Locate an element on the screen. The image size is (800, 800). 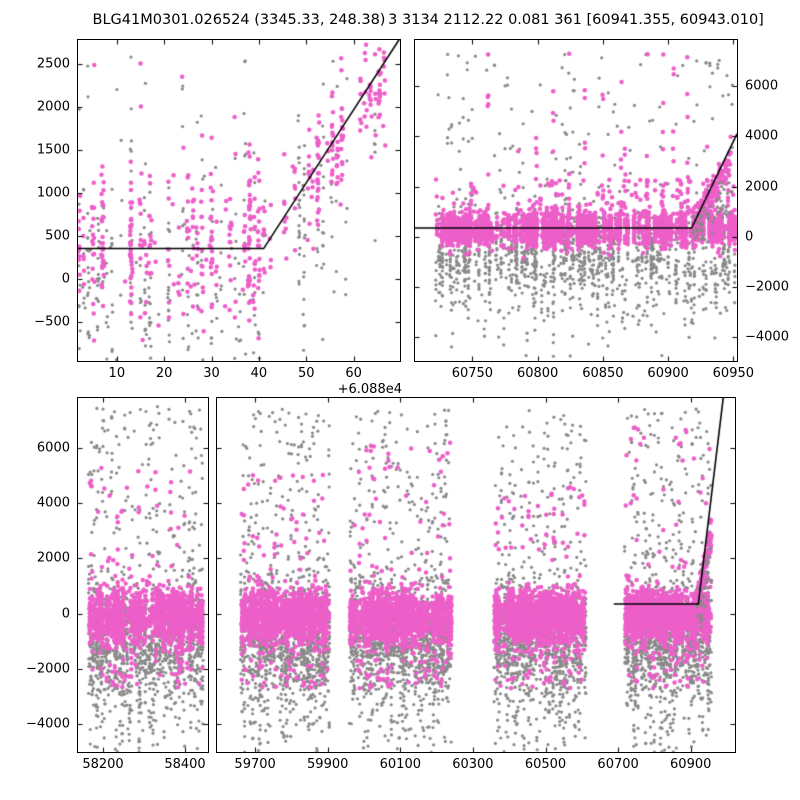
x-tick-label: 60800 is located at coordinates (537, 373).